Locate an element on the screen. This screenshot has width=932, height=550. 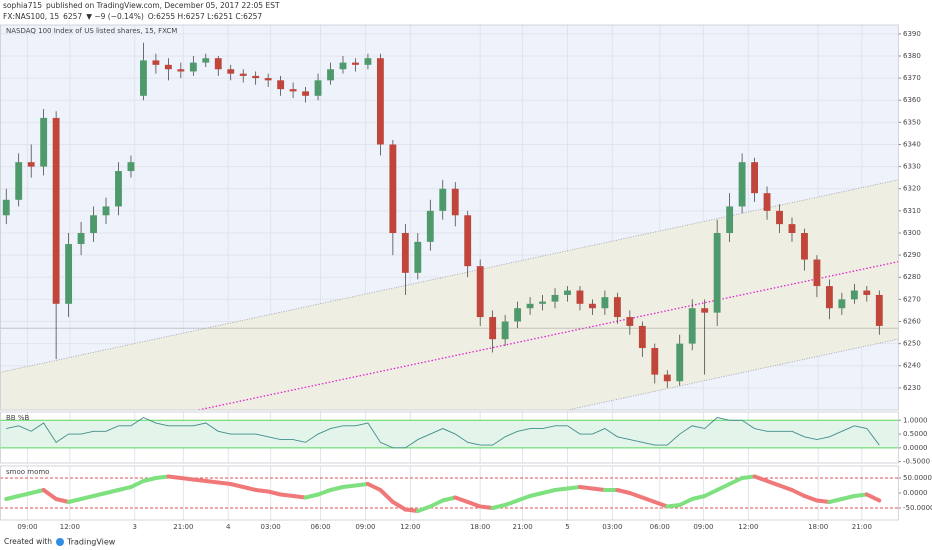
band is located at coordinates (449, 434).